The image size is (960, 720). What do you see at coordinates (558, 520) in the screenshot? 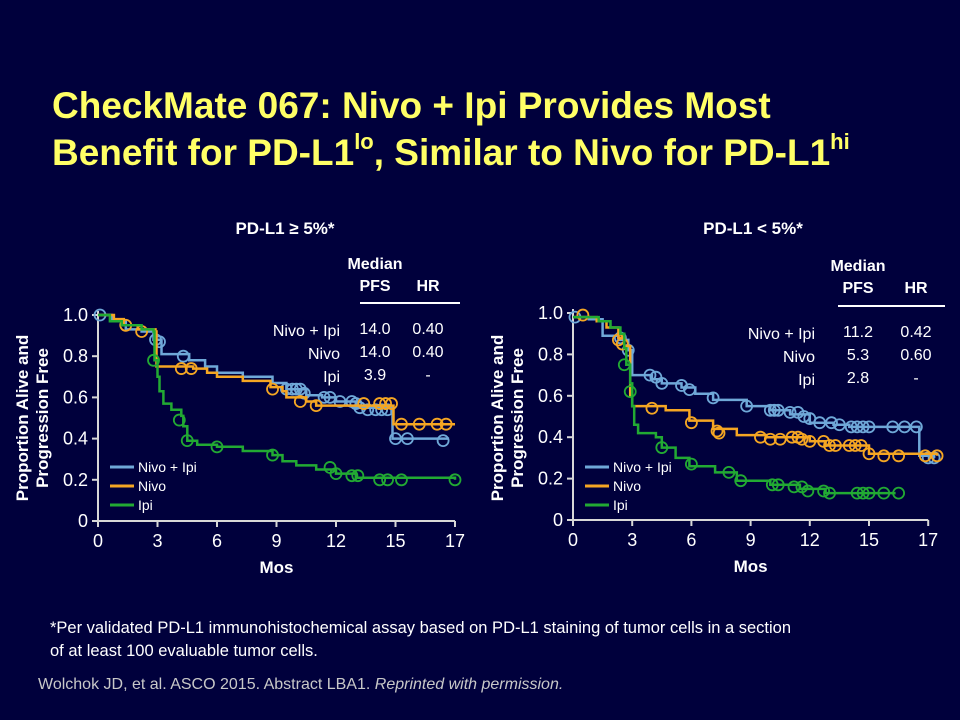
I see `y-tick-label: 0` at bounding box center [558, 520].